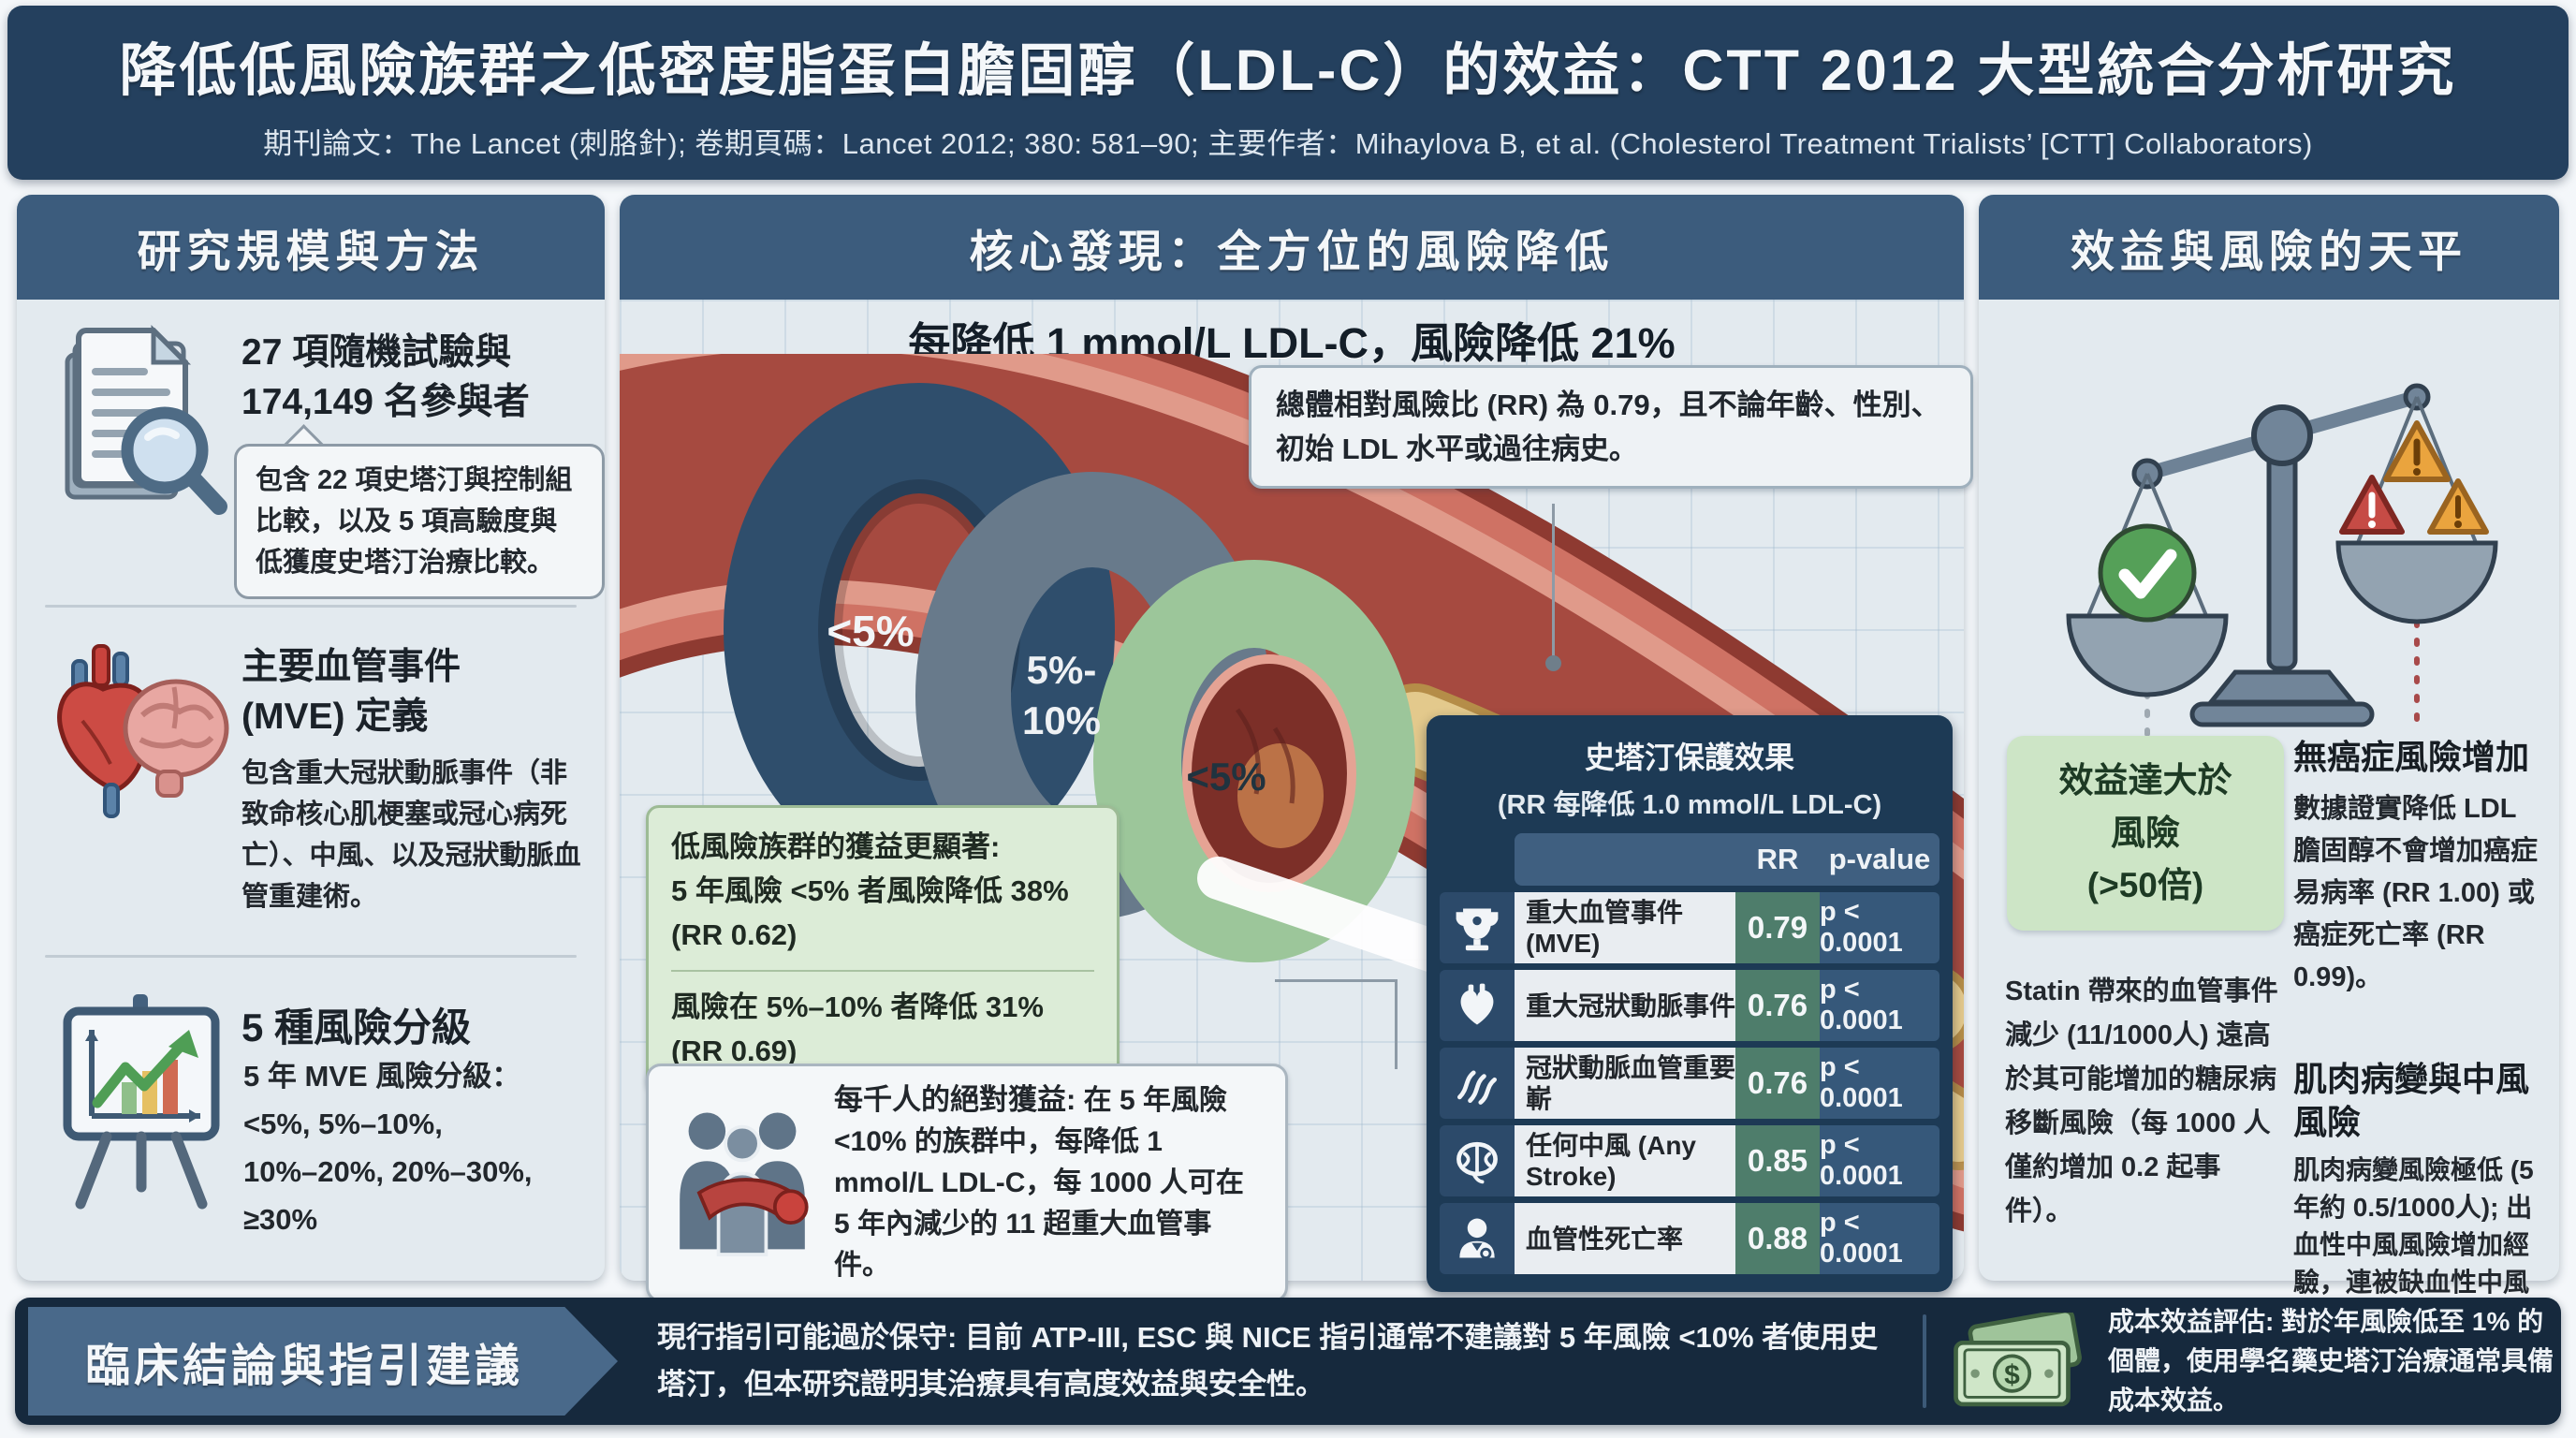 The image size is (2576, 1438). What do you see at coordinates (1477, 1005) in the screenshot?
I see `heart-icon` at bounding box center [1477, 1005].